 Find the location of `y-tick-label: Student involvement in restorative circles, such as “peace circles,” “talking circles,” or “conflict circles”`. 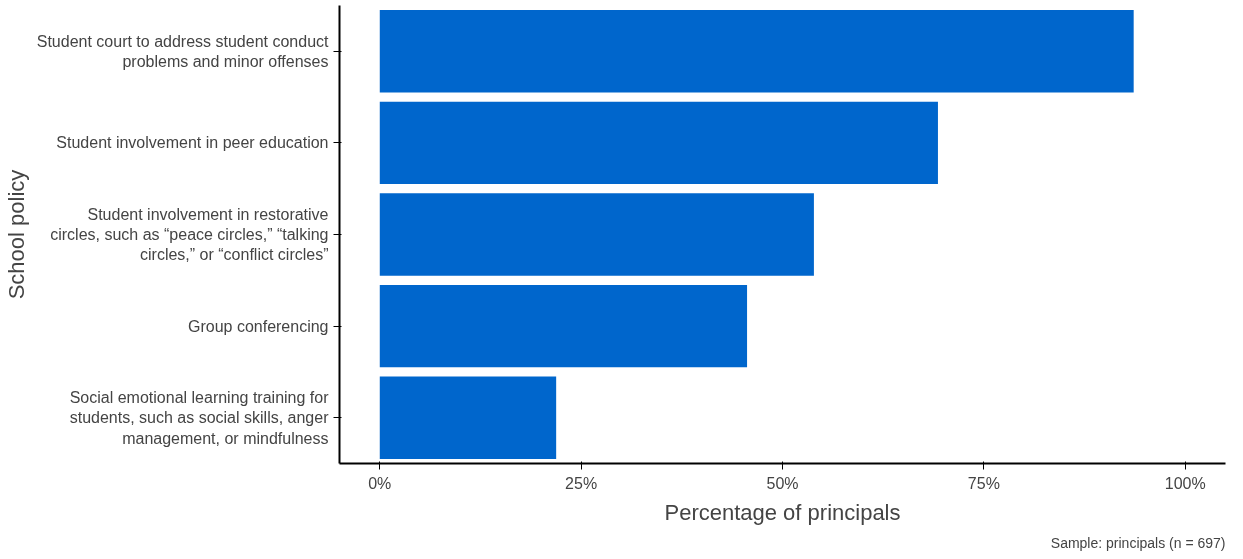

y-tick-label: Student involvement in restorative circles, such as “peace circles,” “talking circles,” or “conflict circles” is located at coordinates (189, 234).